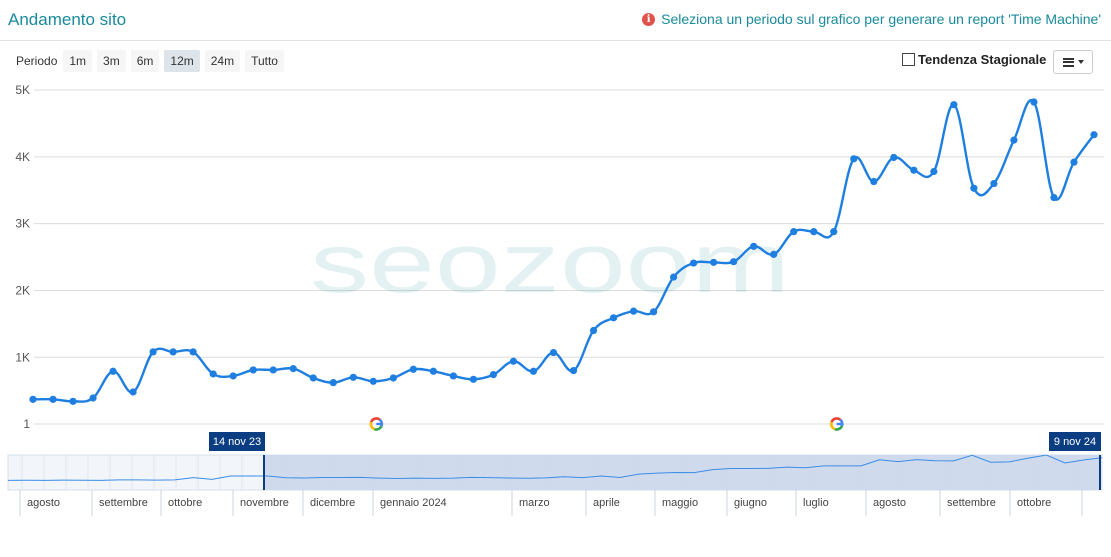 The height and width of the screenshot is (557, 1111). I want to click on range-start-flag, so click(237, 441).